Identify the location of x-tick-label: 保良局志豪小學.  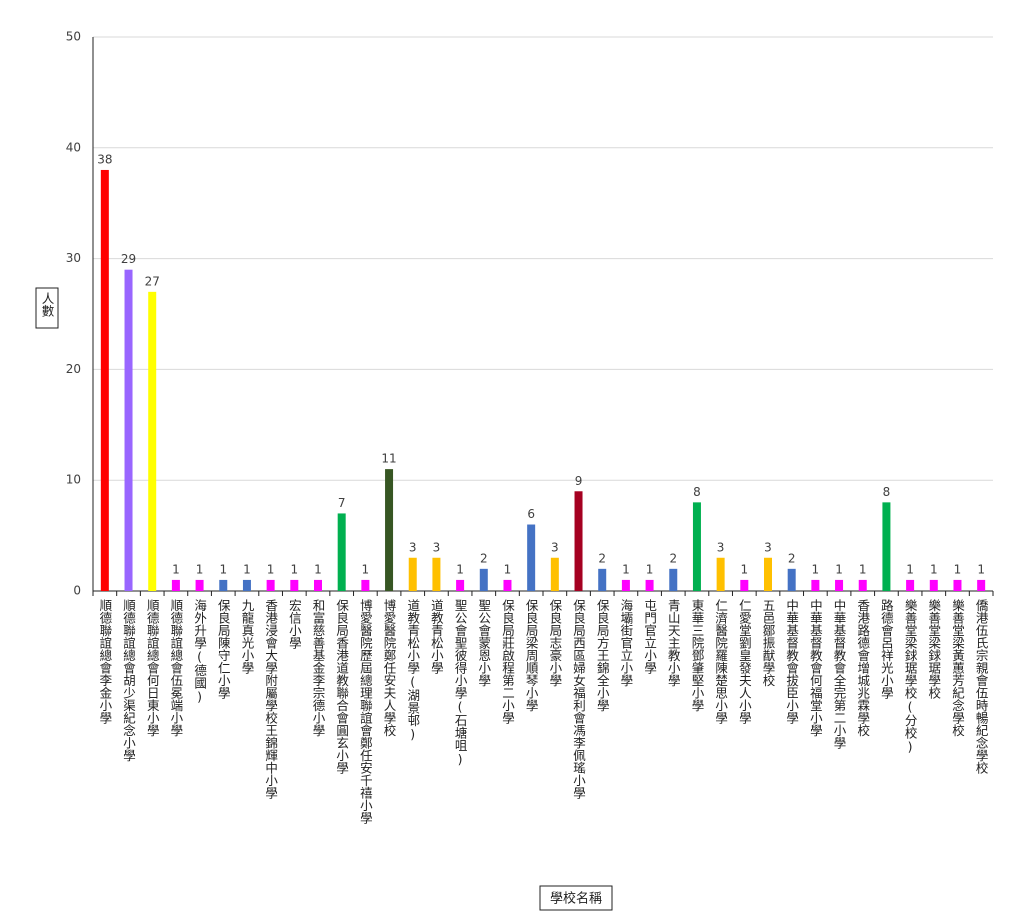
(554, 643).